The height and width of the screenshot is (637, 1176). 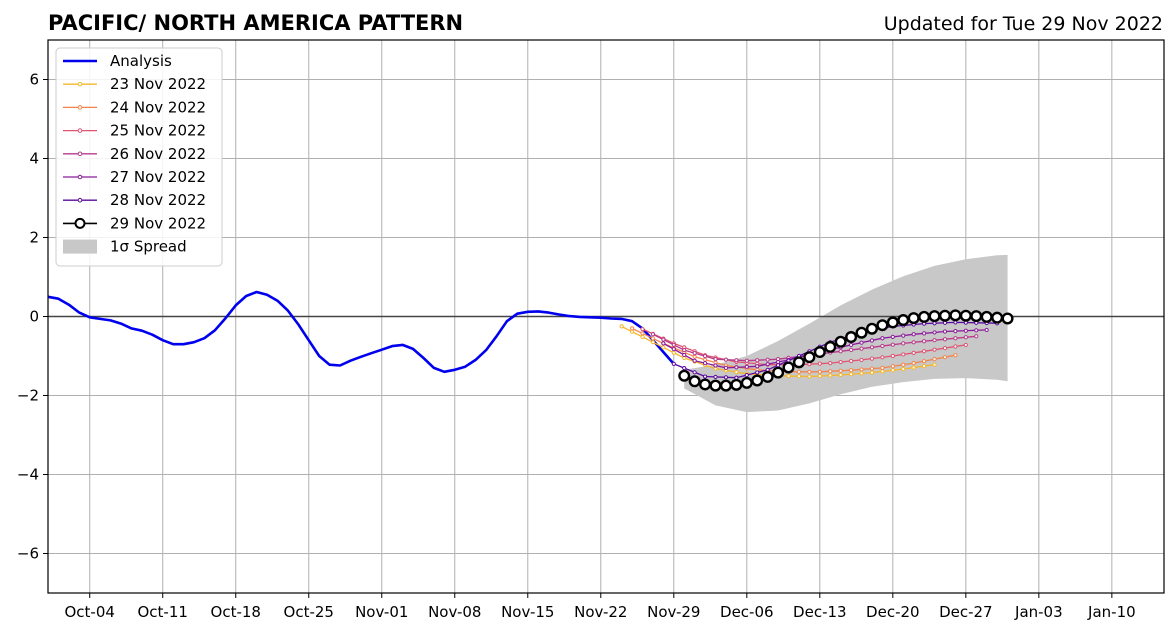 I want to click on x-tick-label: Jan-10, so click(x=1111, y=612).